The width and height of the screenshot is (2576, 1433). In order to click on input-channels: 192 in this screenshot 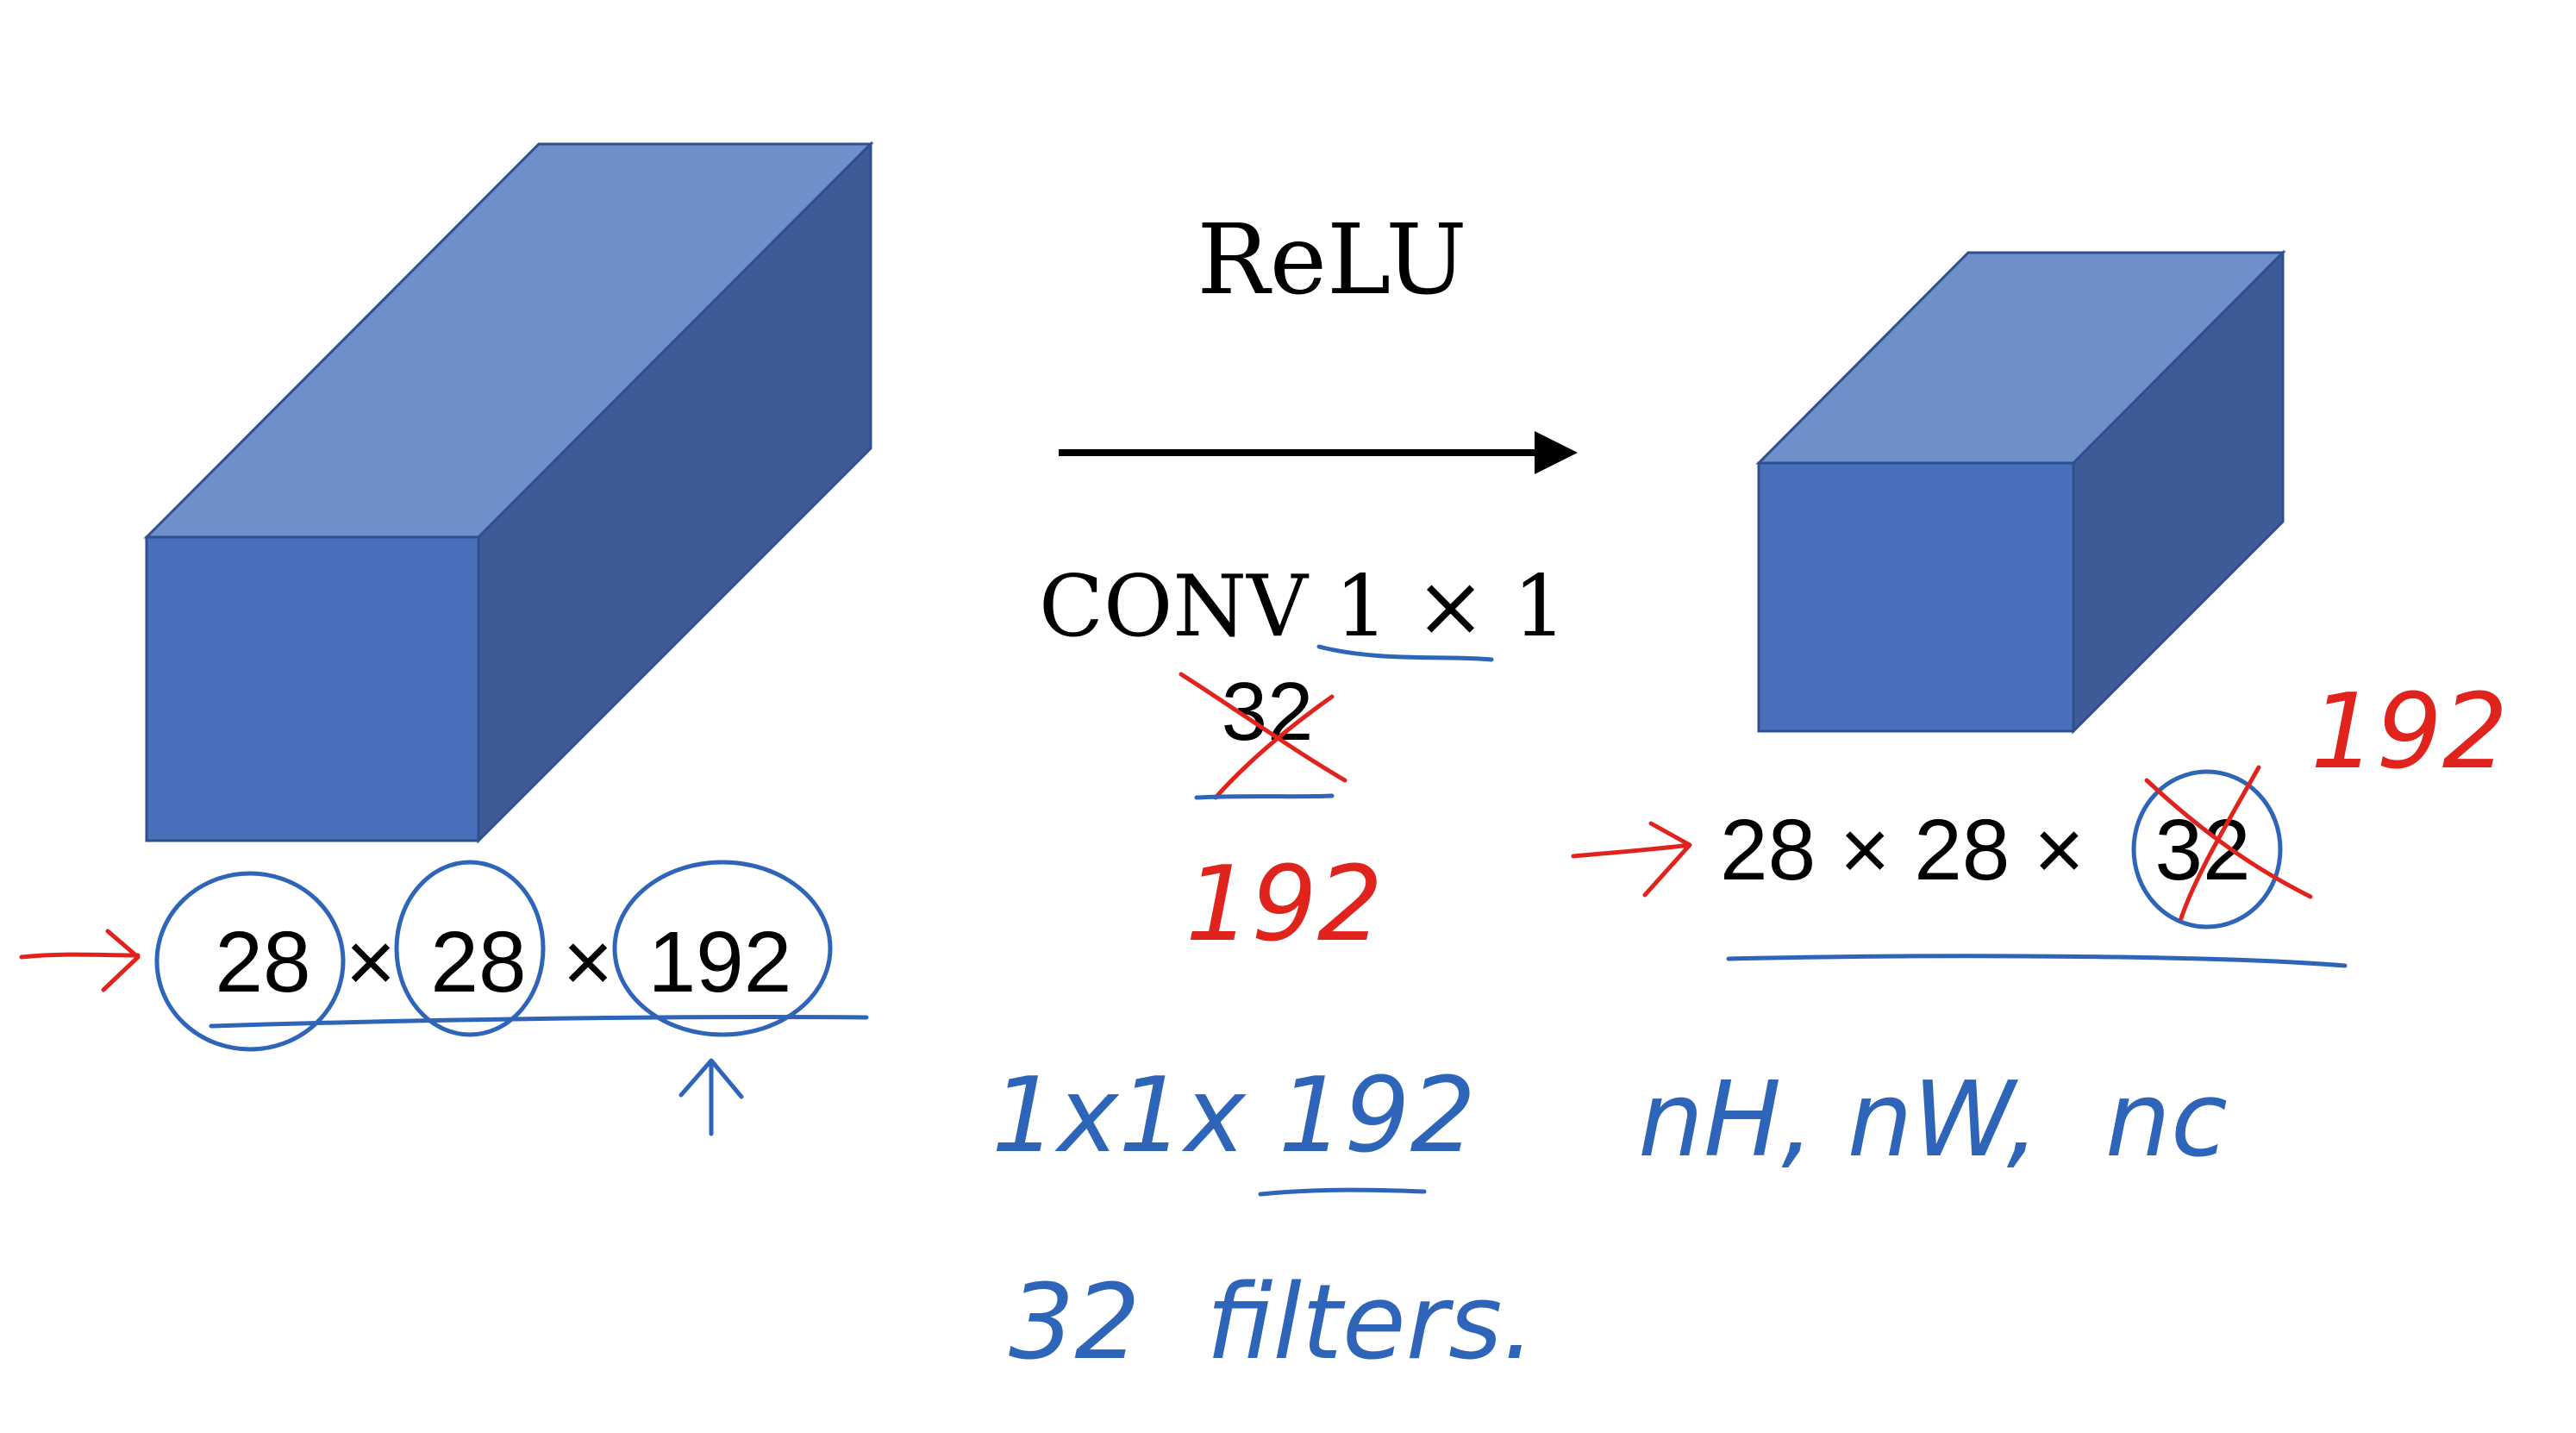, I will do `click(720, 963)`.